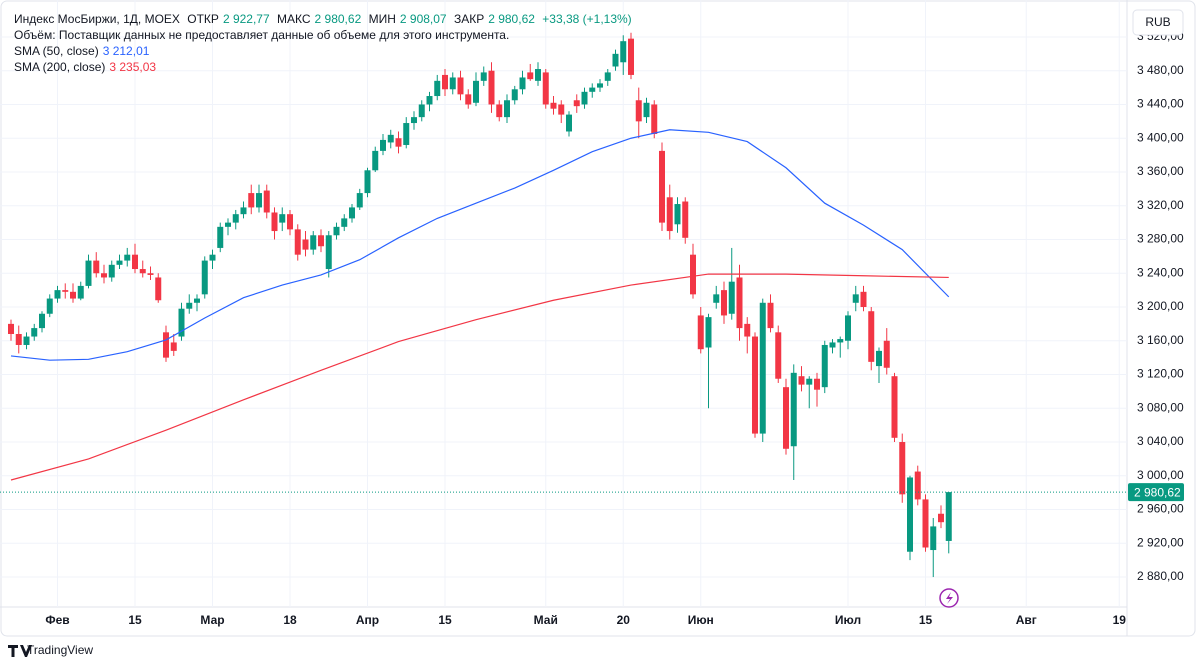 Image resolution: width=1200 pixels, height=663 pixels. What do you see at coordinates (338, 19) in the screenshot?
I see `high-value: 2 980,62` at bounding box center [338, 19].